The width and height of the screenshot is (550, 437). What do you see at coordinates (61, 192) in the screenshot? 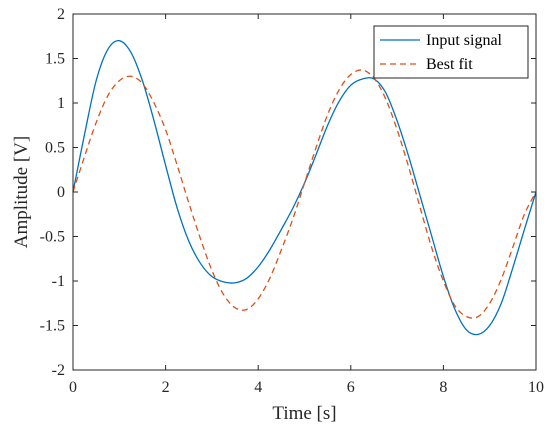
I see `y-tick-label: 0` at bounding box center [61, 192].